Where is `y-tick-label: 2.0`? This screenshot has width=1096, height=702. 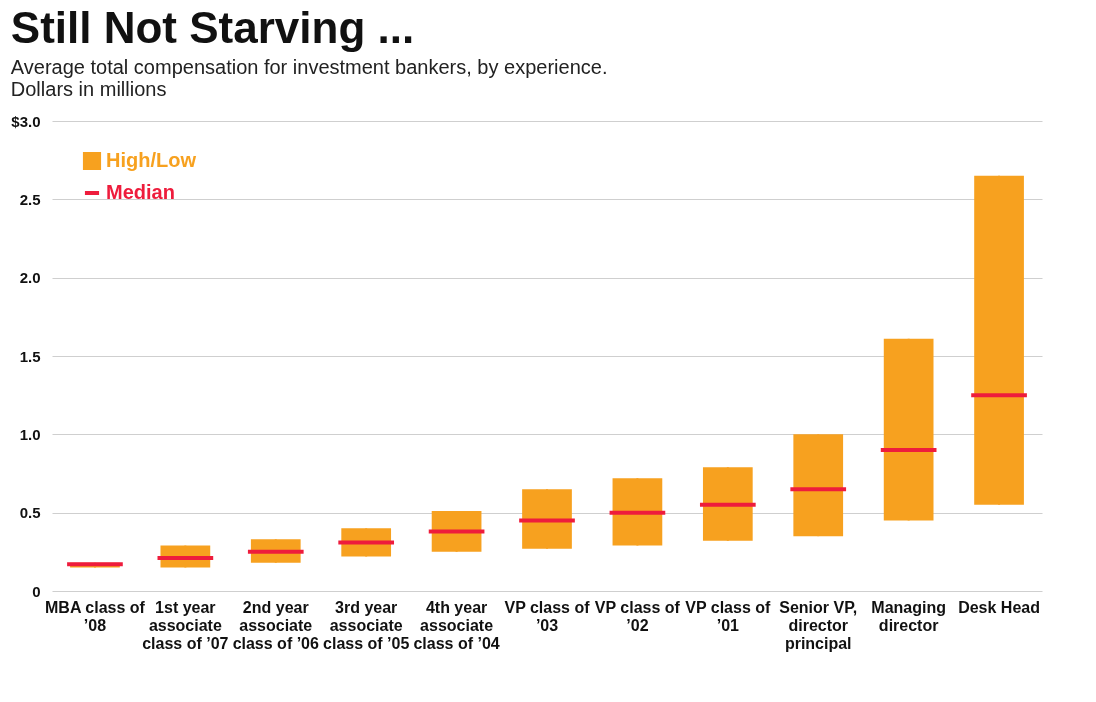 y-tick-label: 2.0 is located at coordinates (30, 278).